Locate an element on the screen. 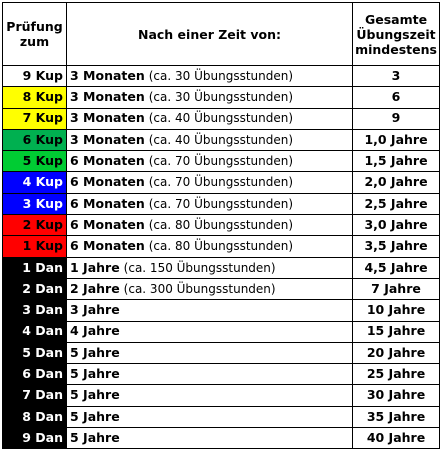 Image resolution: width=445 pixels, height=455 pixels. table-row: 6 Dan 5 Jahre 25 Jahre is located at coordinates (221, 374).